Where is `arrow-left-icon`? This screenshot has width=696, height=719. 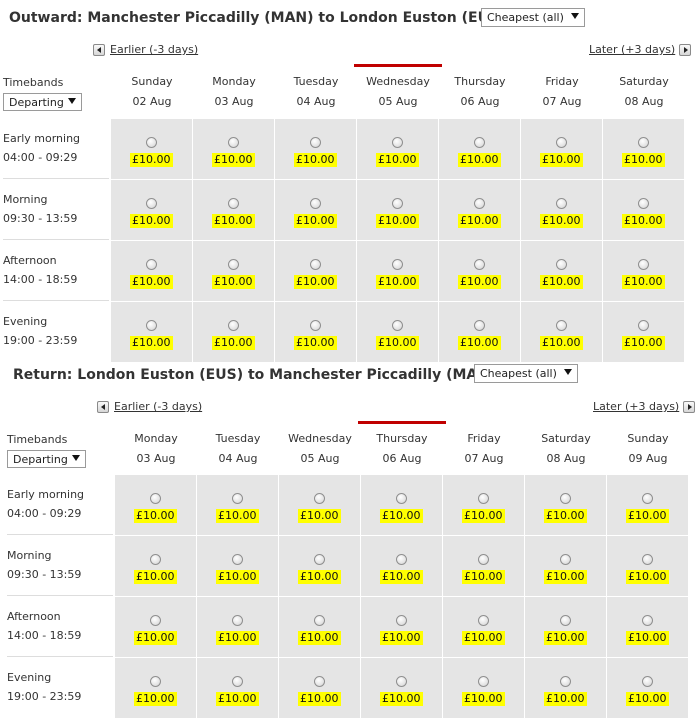 arrow-left-icon is located at coordinates (99, 49).